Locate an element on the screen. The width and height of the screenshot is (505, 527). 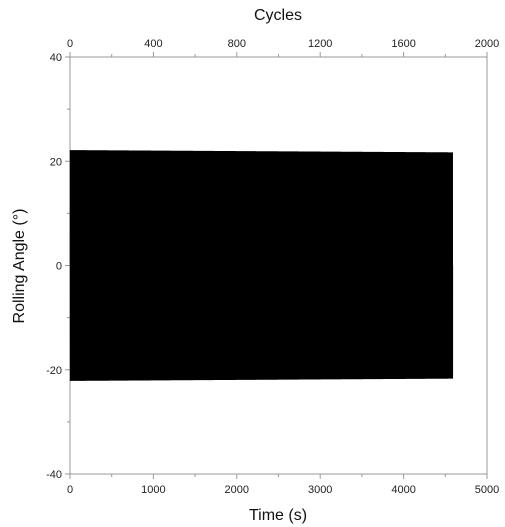
top-axis-title: Cycles is located at coordinates (278, 15).